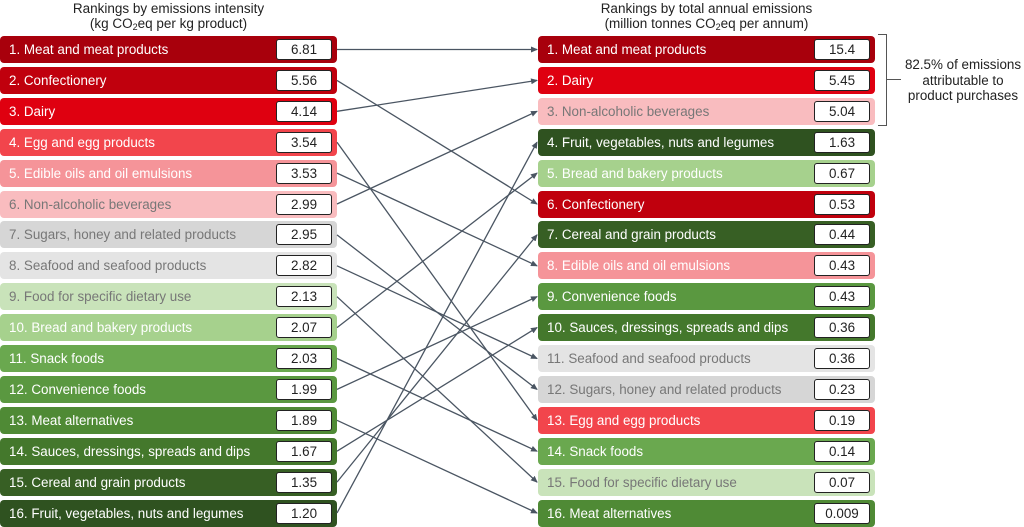  I want to click on right-rank-row: 2. Dairy 5.45, so click(706, 80).